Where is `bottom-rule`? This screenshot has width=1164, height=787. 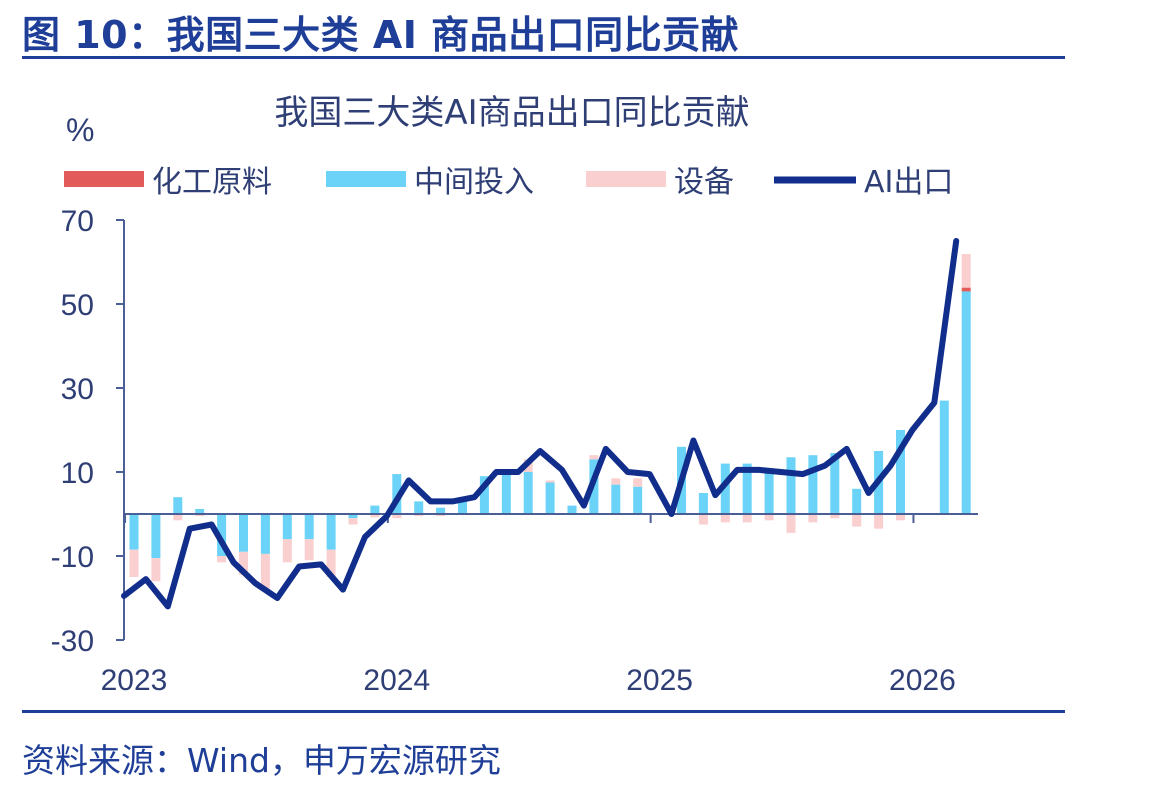
bottom-rule is located at coordinates (543, 711).